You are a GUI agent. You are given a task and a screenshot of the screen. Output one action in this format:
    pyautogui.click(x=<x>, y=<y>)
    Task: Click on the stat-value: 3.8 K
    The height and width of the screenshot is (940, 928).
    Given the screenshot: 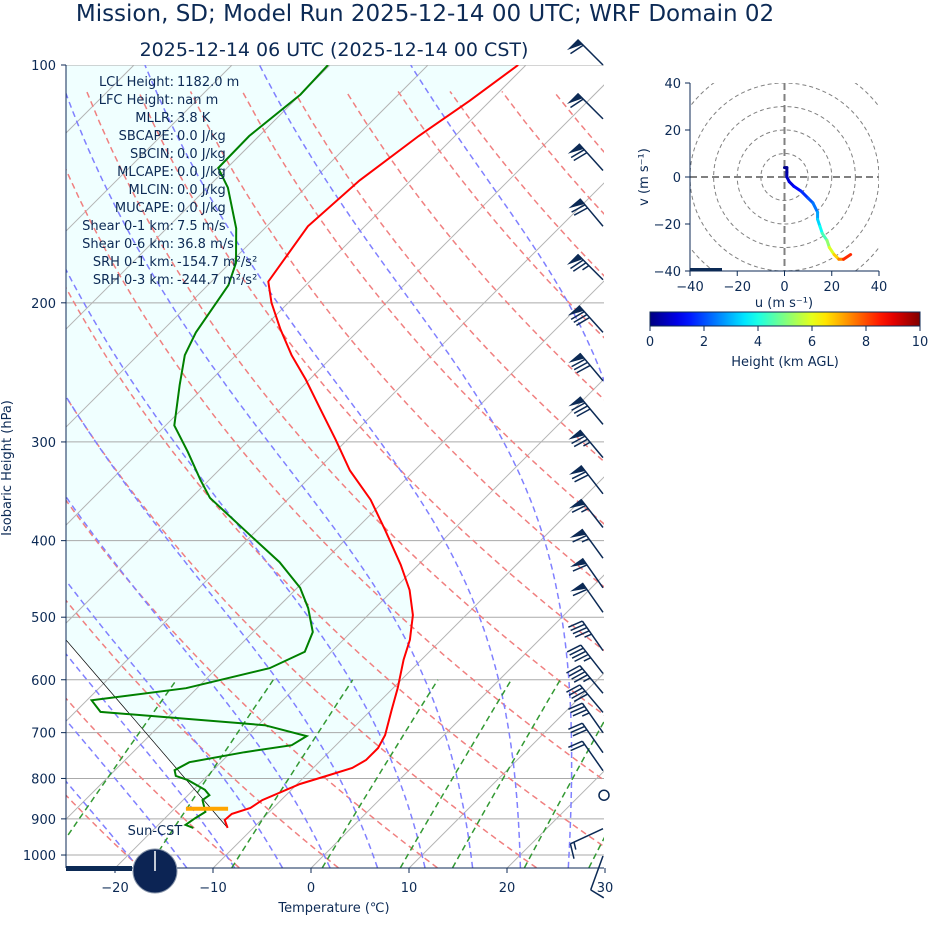 What is the action you would take?
    pyautogui.click(x=194, y=118)
    